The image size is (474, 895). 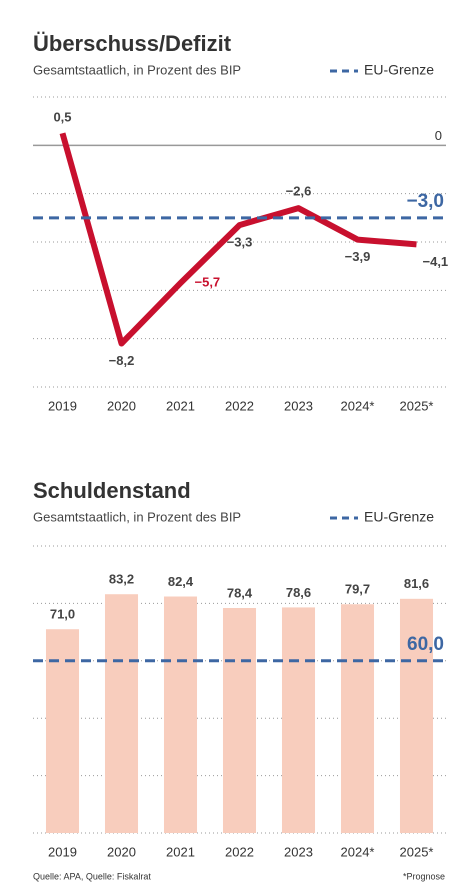 What do you see at coordinates (240, 592) in the screenshot?
I see `value-label: 78,4` at bounding box center [240, 592].